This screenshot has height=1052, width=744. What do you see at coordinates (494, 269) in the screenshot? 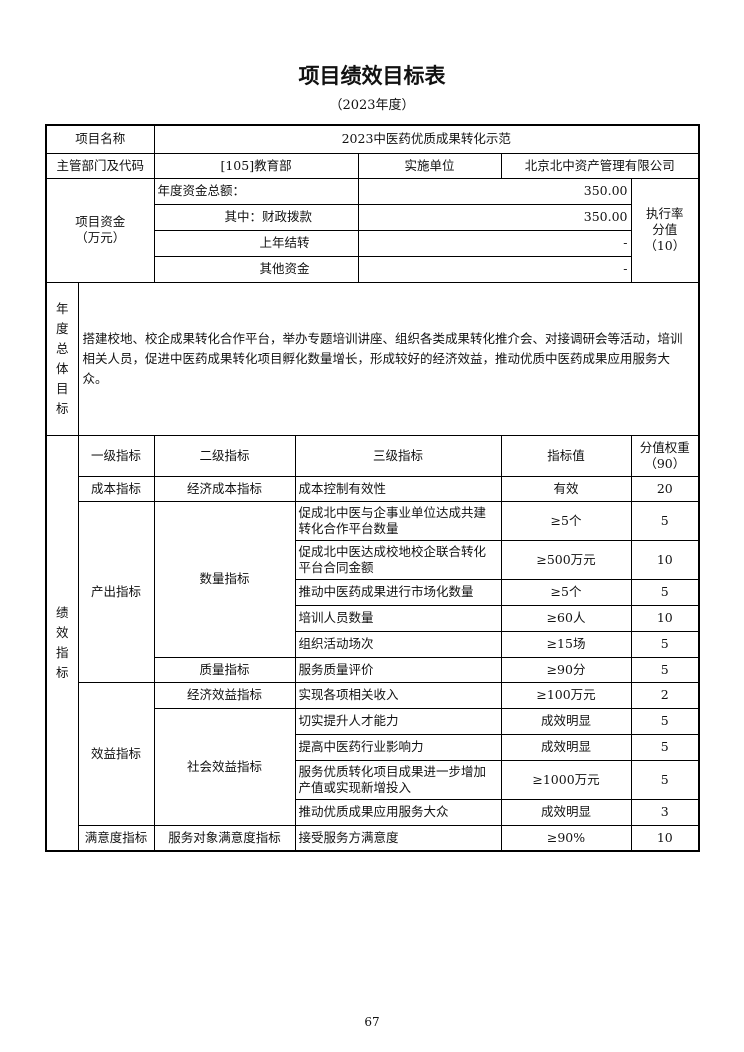
I see `funds-other: -` at bounding box center [494, 269].